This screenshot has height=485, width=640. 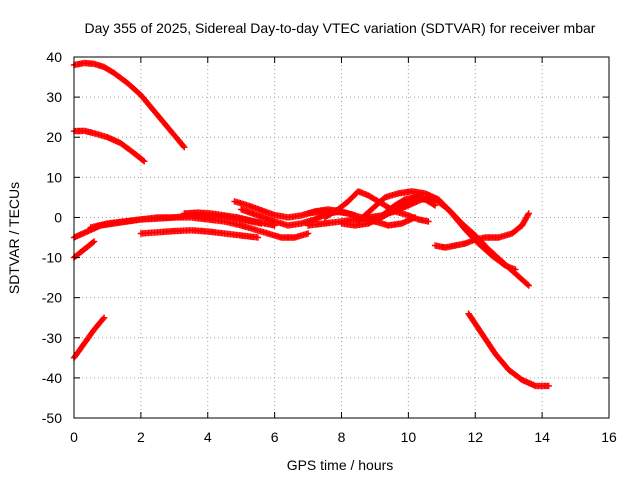 What do you see at coordinates (208, 437) in the screenshot?
I see `x-tick-label: 4` at bounding box center [208, 437].